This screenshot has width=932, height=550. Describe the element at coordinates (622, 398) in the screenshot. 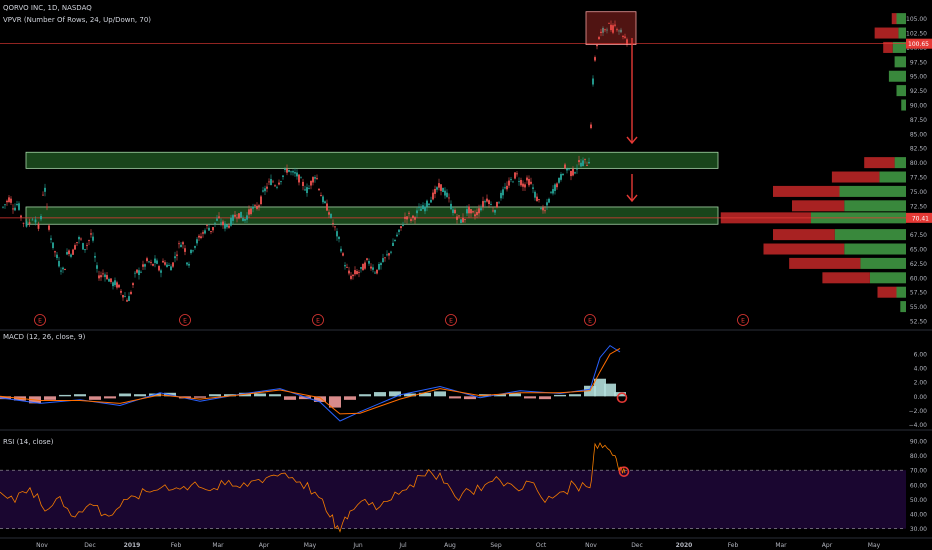

I see `macd-marked-point` at that location.